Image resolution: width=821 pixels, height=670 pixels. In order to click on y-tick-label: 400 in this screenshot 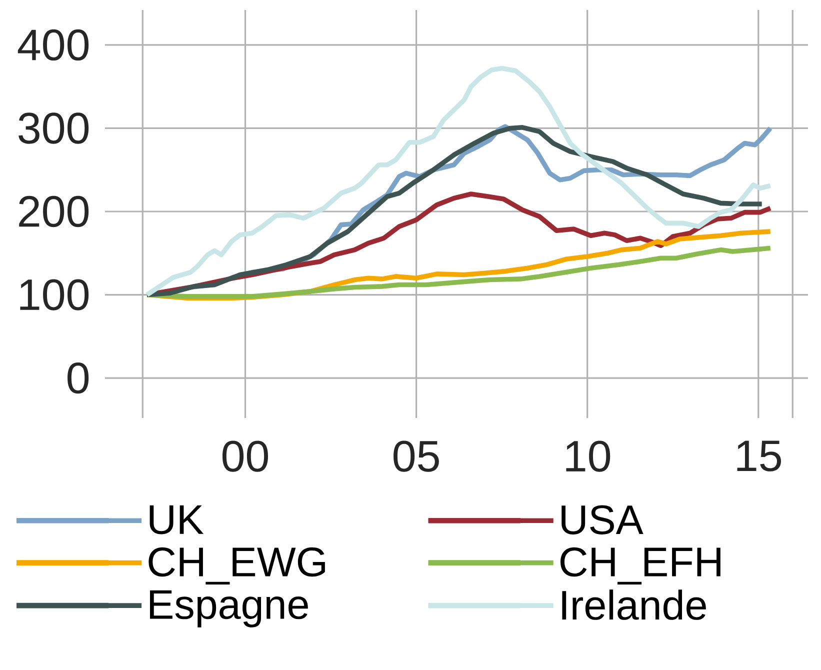, I will do `click(53, 45)`.